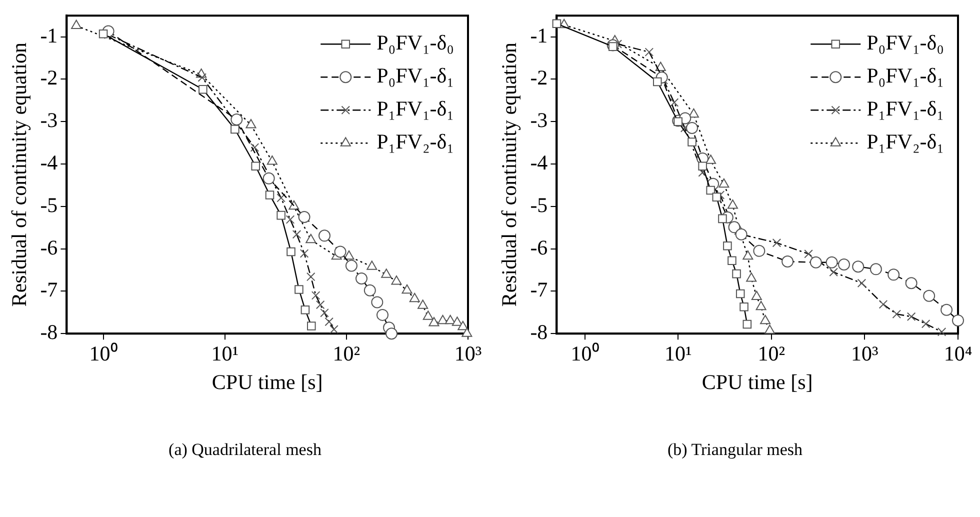 This screenshot has height=517, width=980. I want to click on x-tick-label: 10⁴, so click(958, 354).